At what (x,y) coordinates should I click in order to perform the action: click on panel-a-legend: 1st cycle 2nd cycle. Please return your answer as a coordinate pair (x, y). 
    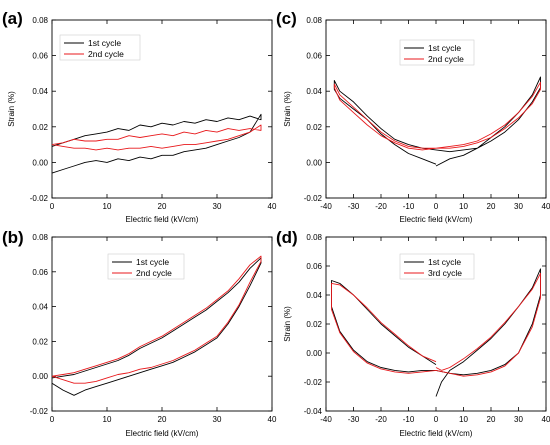
    Looking at the image, I should click on (100, 47).